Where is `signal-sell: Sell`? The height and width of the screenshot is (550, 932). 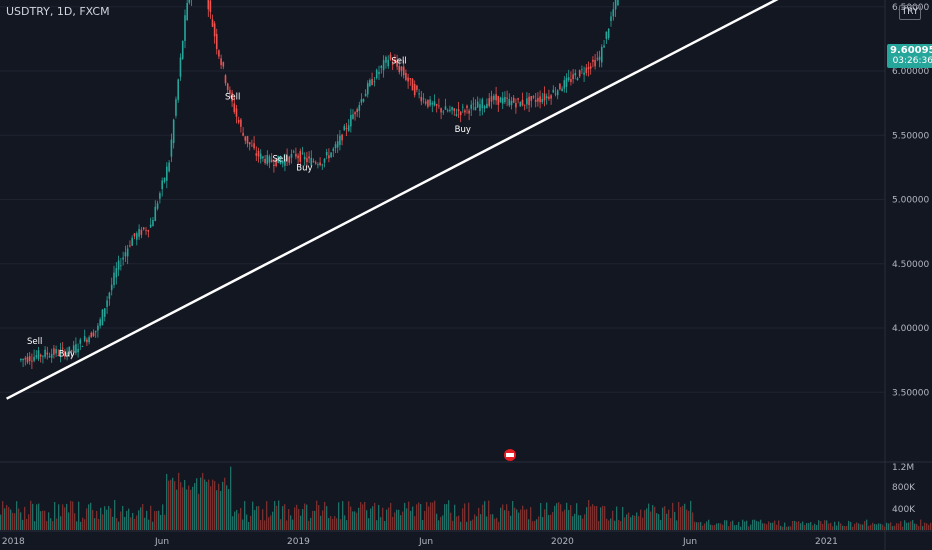 signal-sell: Sell is located at coordinates (232, 98).